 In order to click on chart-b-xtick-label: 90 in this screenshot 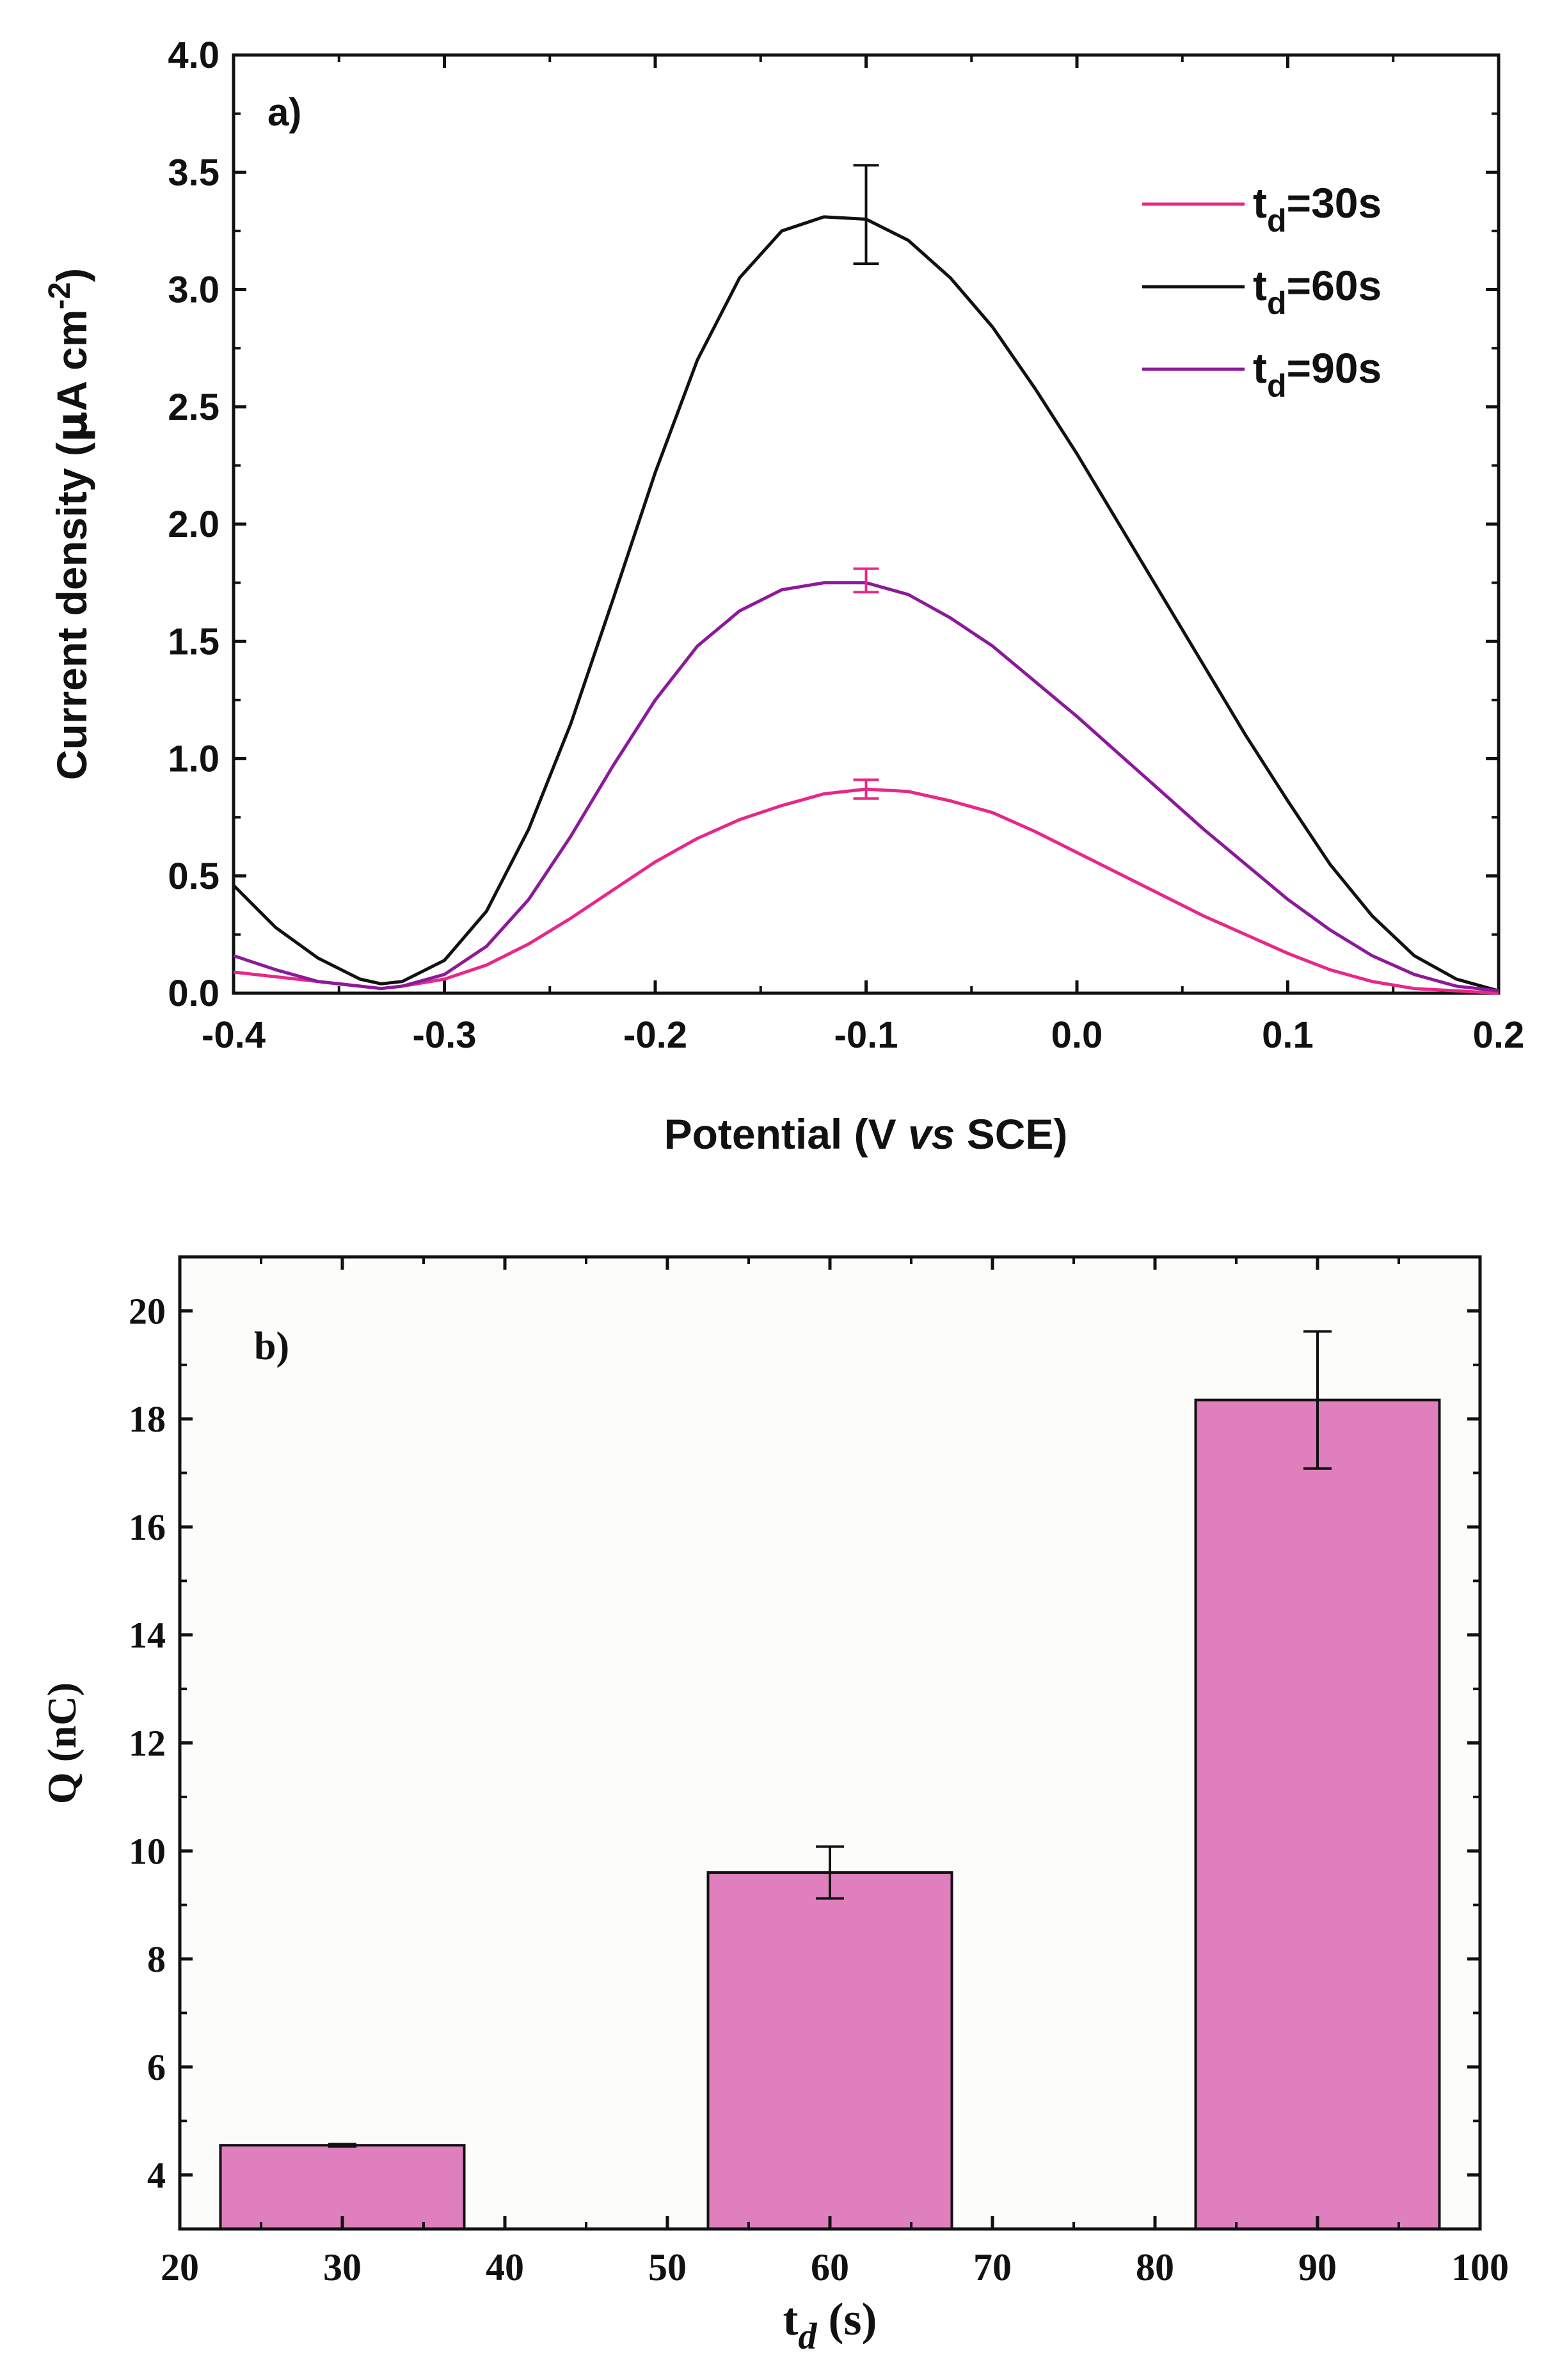, I will do `click(1317, 2267)`.